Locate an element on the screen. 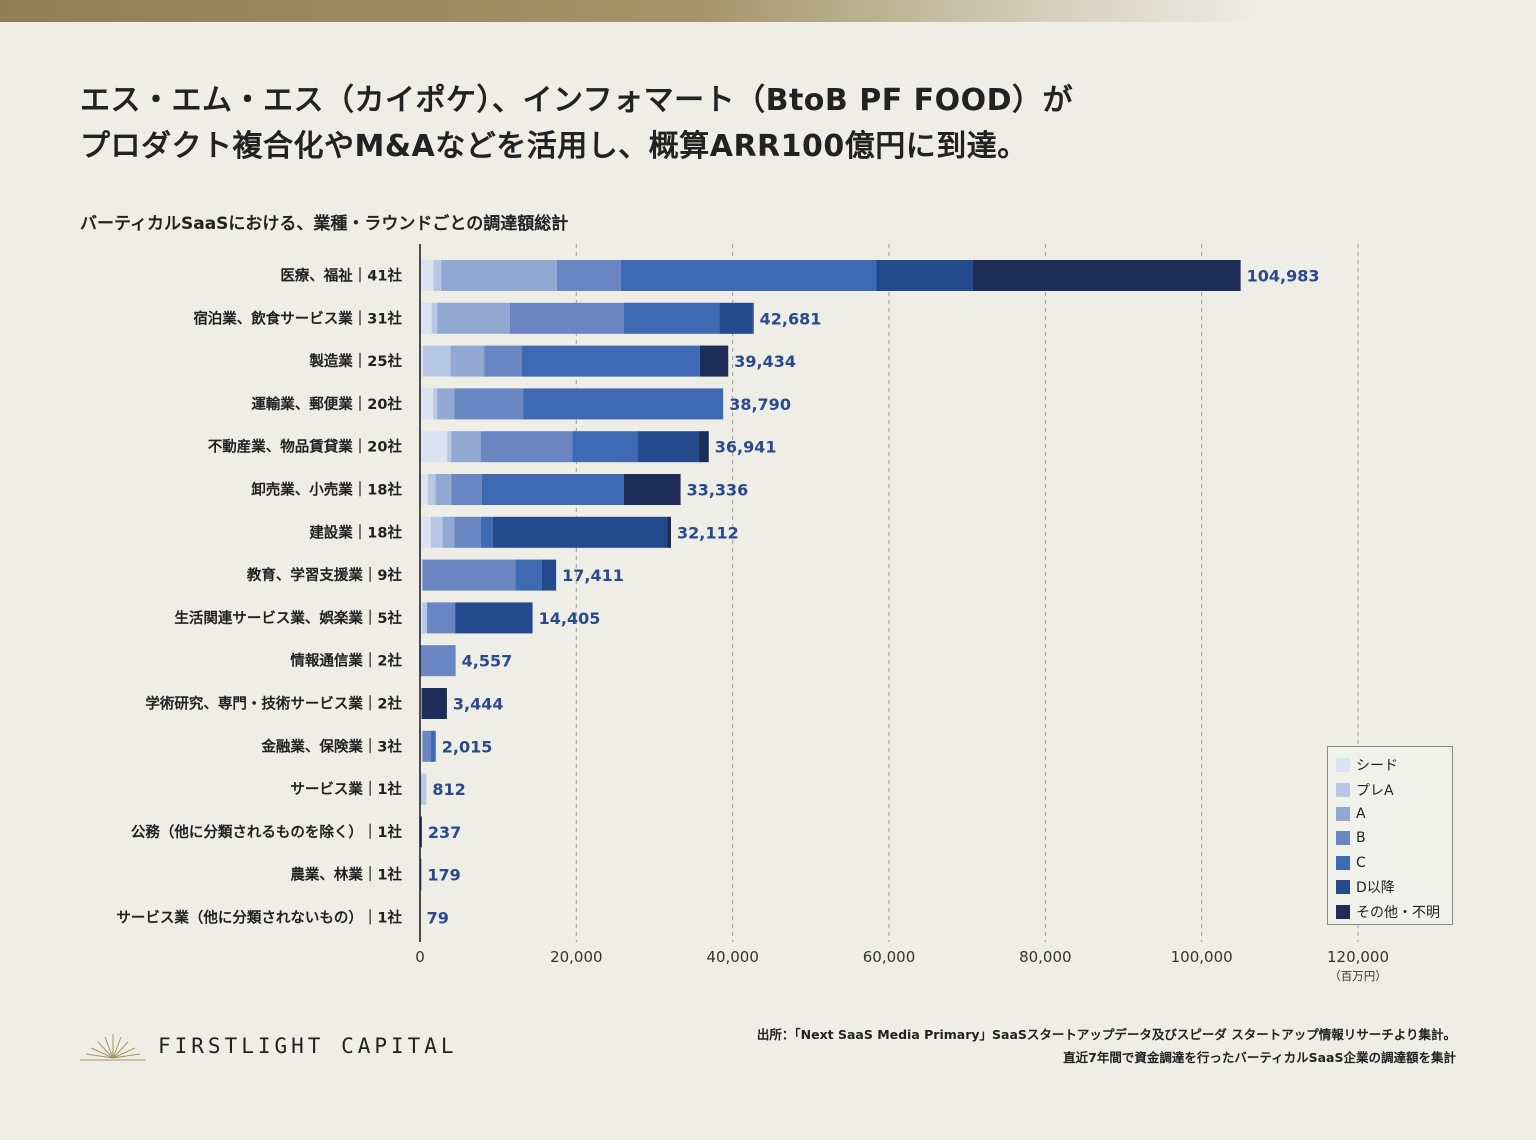 This screenshot has height=1140, width=1536. category-label: 卸売業、小売業｜18社 is located at coordinates (326, 490).